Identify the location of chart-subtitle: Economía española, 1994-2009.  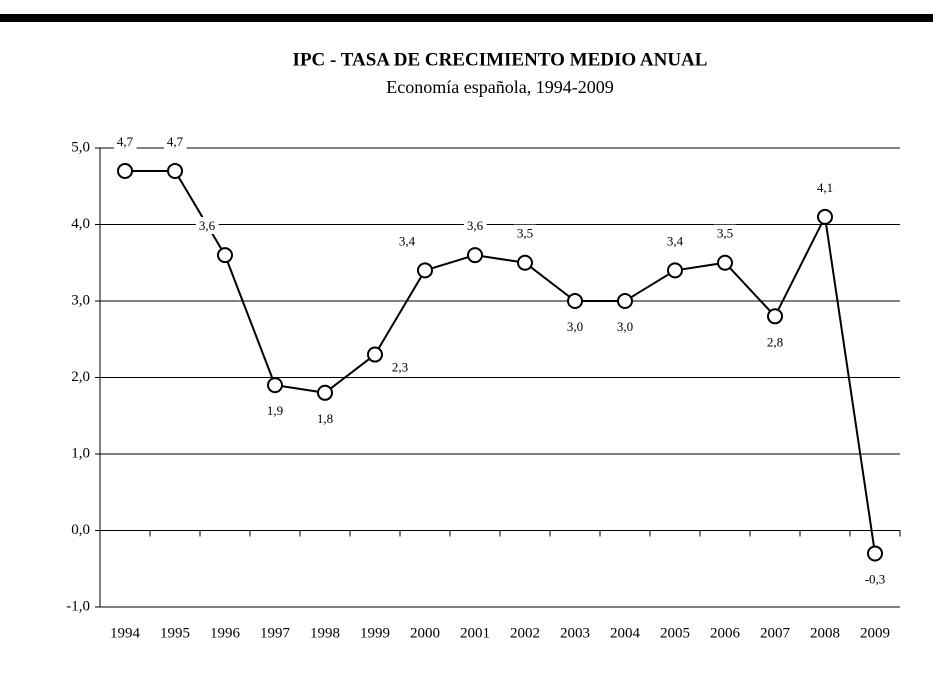
(499, 87).